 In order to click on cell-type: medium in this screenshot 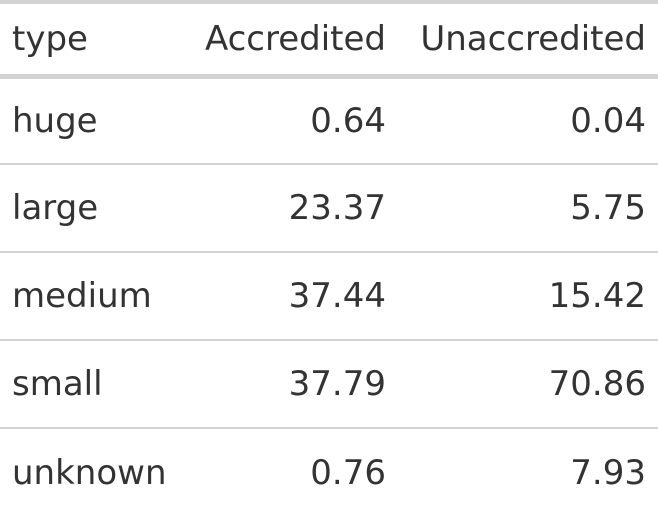, I will do `click(89, 296)`.